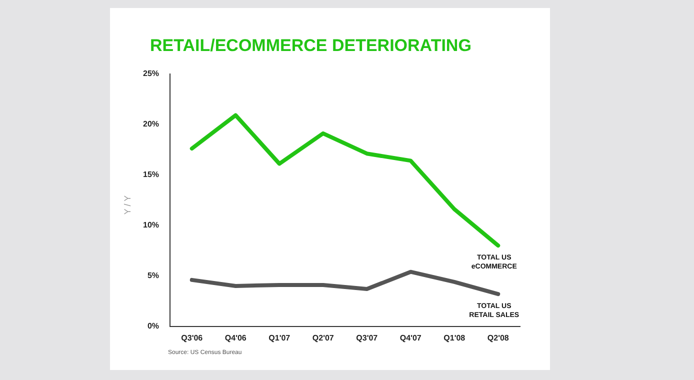 The width and height of the screenshot is (694, 380). Describe the element at coordinates (192, 337) in the screenshot. I see `x-tick-label: Q3'06` at that location.